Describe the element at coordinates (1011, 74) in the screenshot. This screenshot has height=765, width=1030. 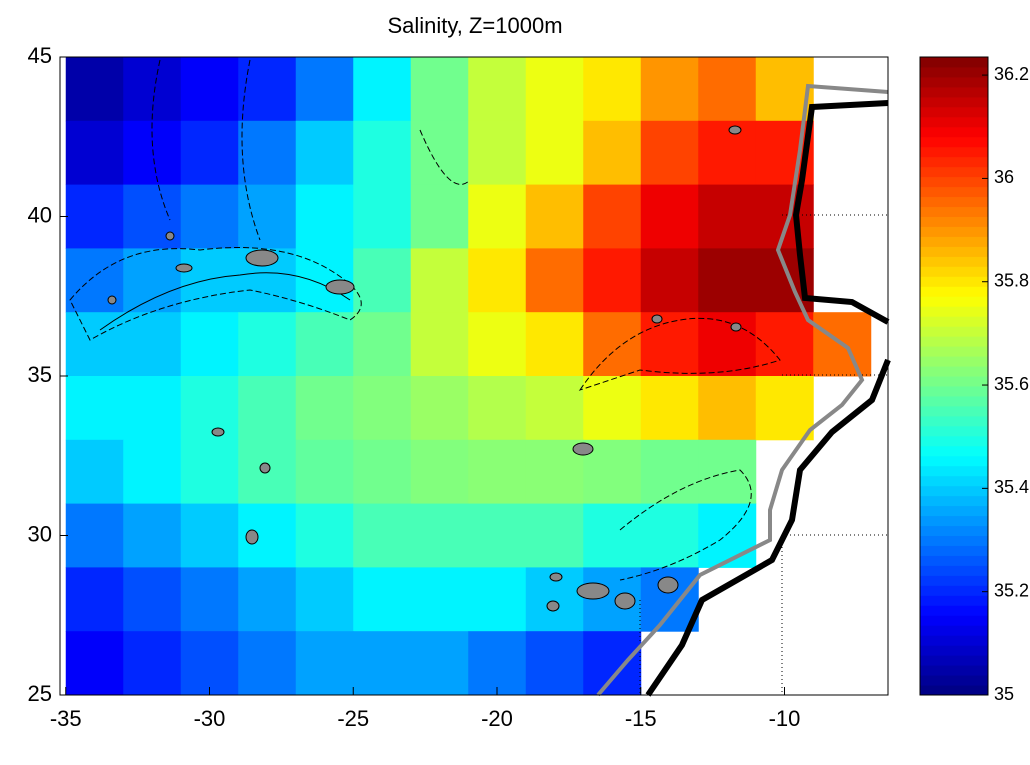
I see `colorbar-tick-label: 36.2` at that location.